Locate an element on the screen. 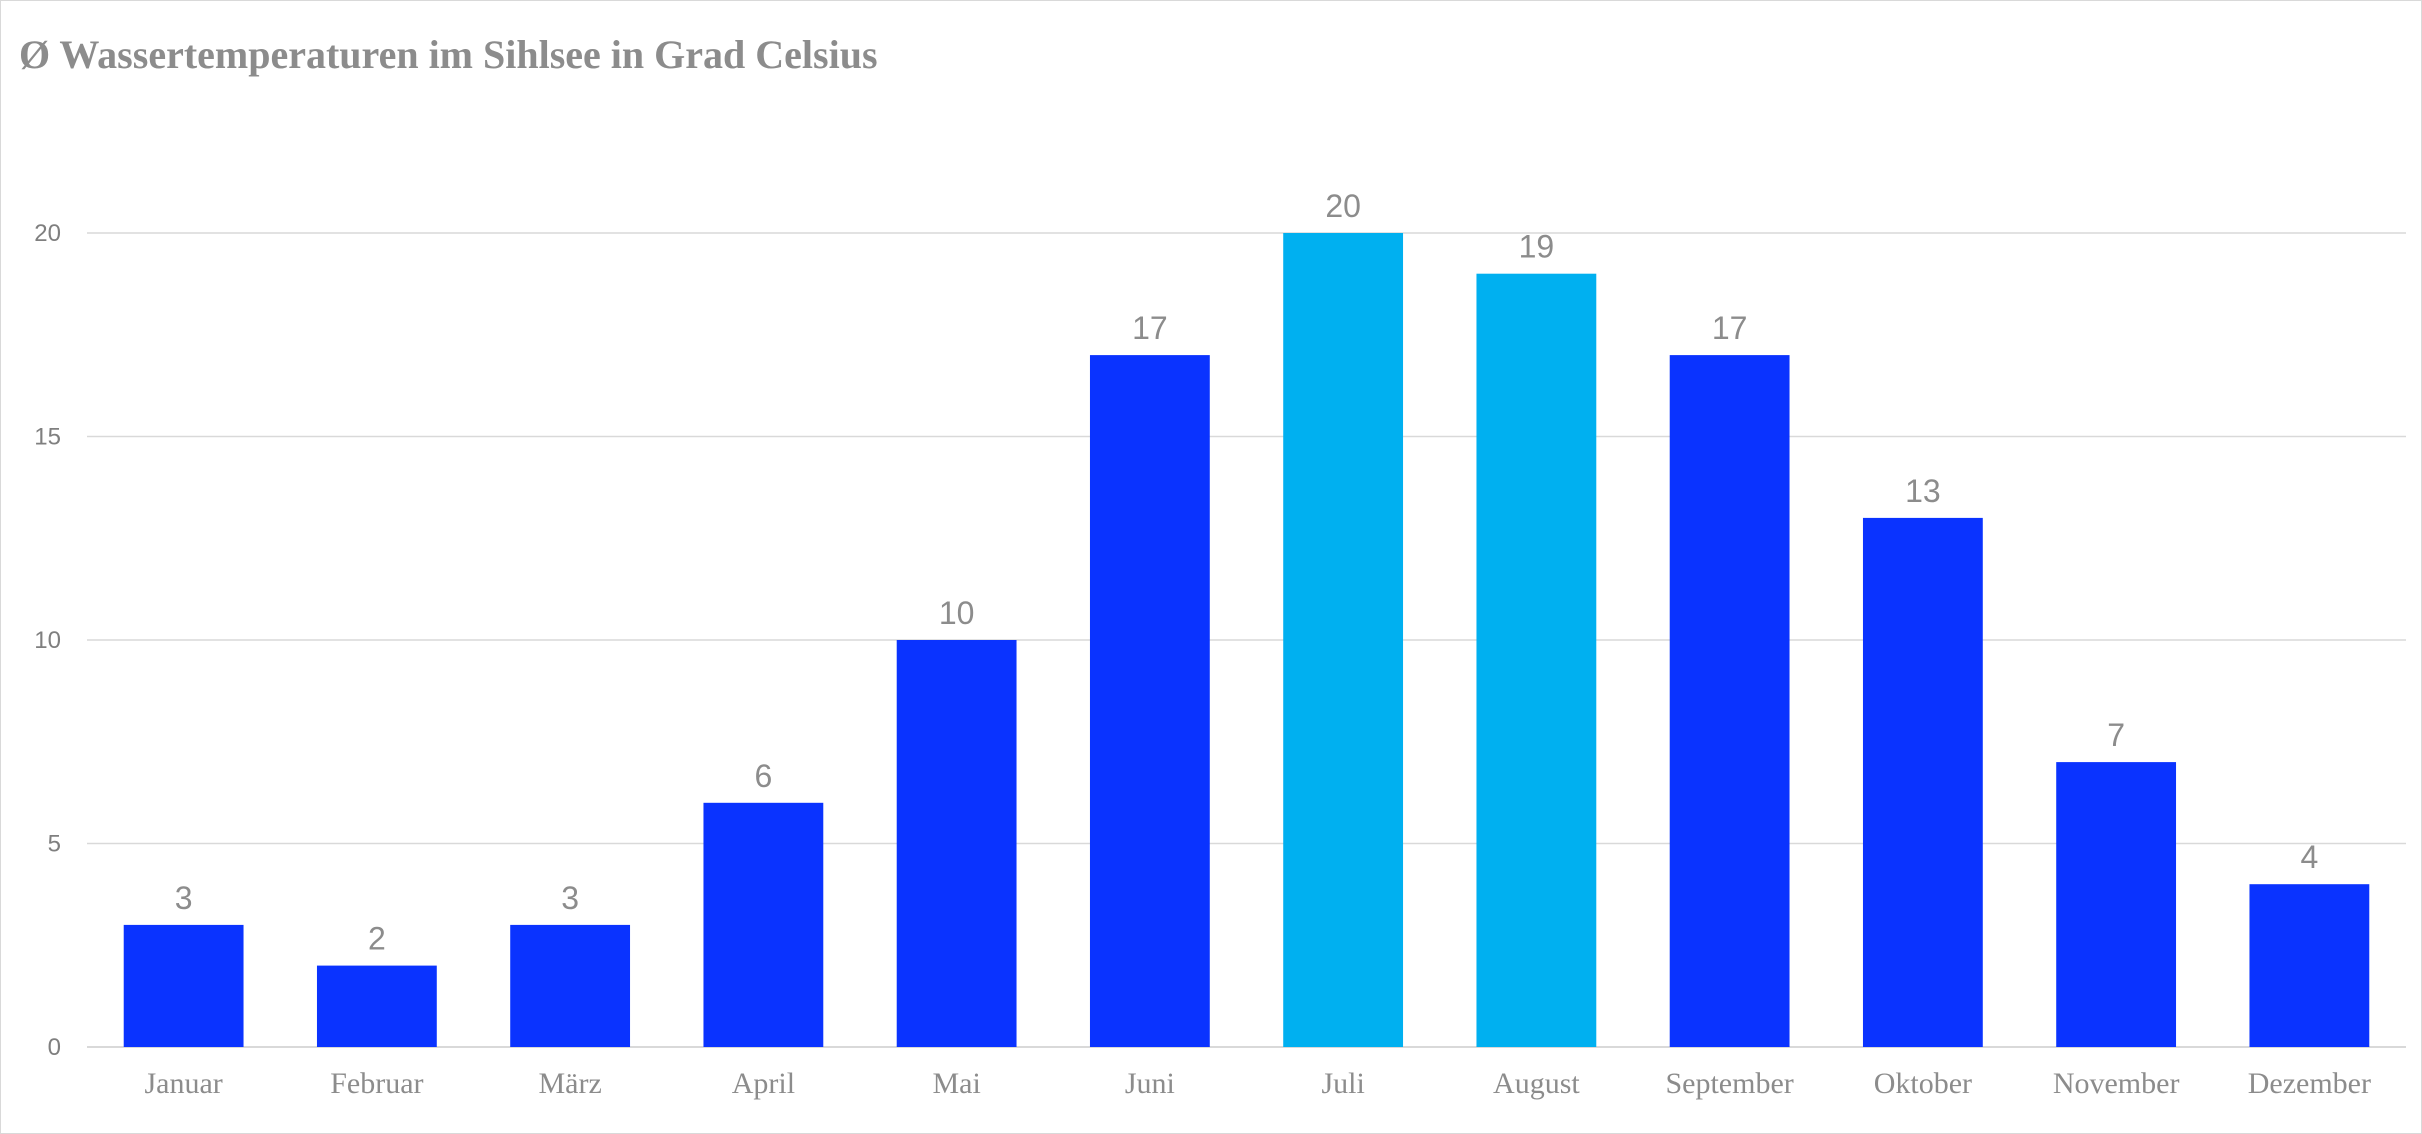 This screenshot has width=2422, height=1134. data-label: 2 is located at coordinates (377, 939).